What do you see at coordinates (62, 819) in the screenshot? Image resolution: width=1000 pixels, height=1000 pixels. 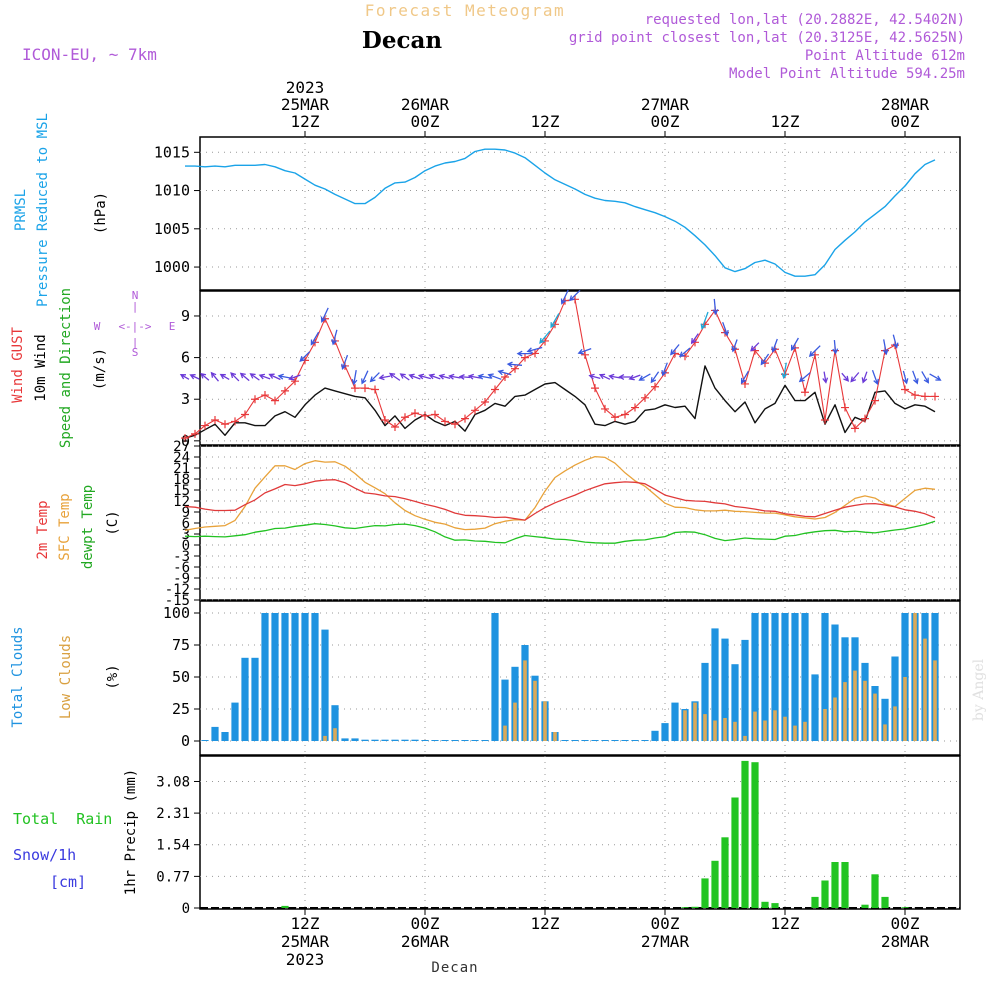 I see `precip-label-rain: Total Rain` at bounding box center [62, 819].